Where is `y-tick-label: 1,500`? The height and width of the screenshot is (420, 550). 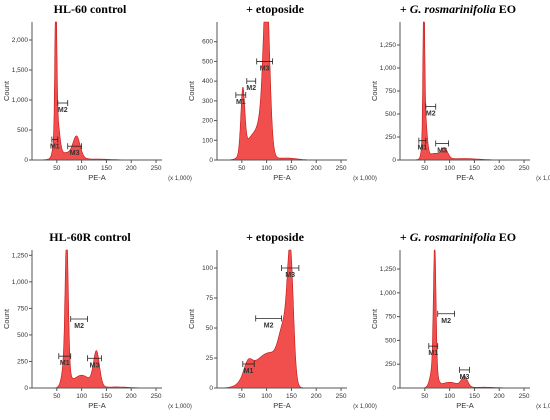 y-tick-label: 1,500 is located at coordinates (20, 70).